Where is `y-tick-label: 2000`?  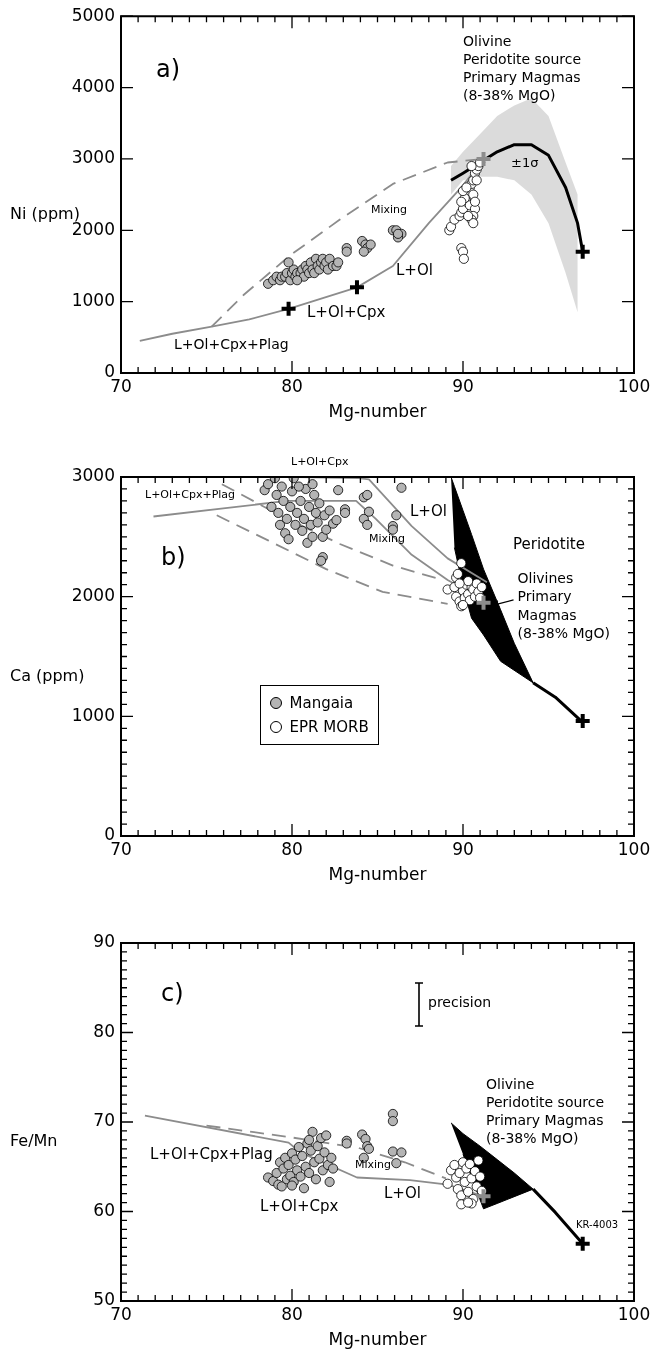 y-tick-label: 2000 is located at coordinates (93, 595).